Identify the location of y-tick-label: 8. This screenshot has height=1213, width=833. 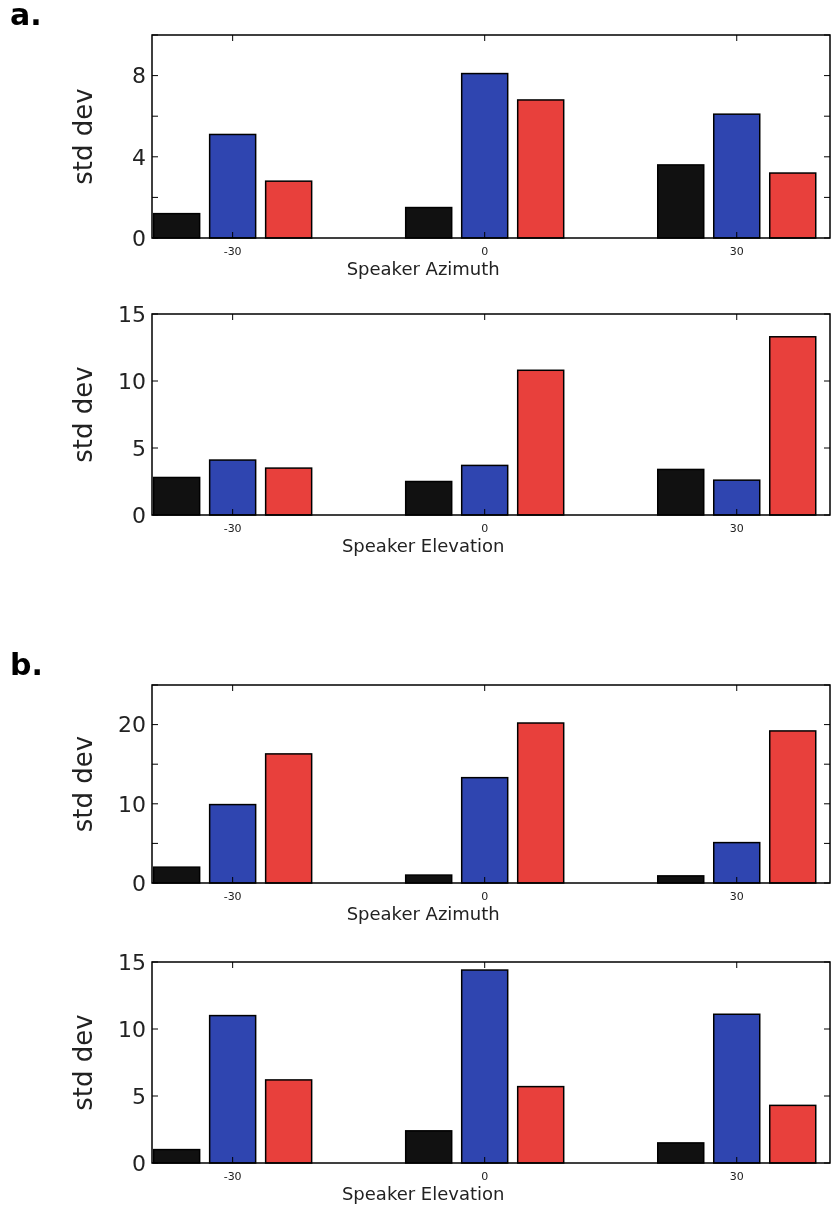
(139, 76).